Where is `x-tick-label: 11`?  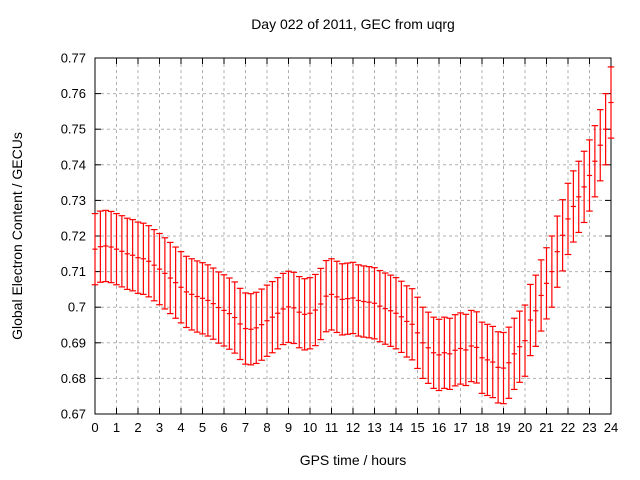
x-tick-label: 11 is located at coordinates (332, 427).